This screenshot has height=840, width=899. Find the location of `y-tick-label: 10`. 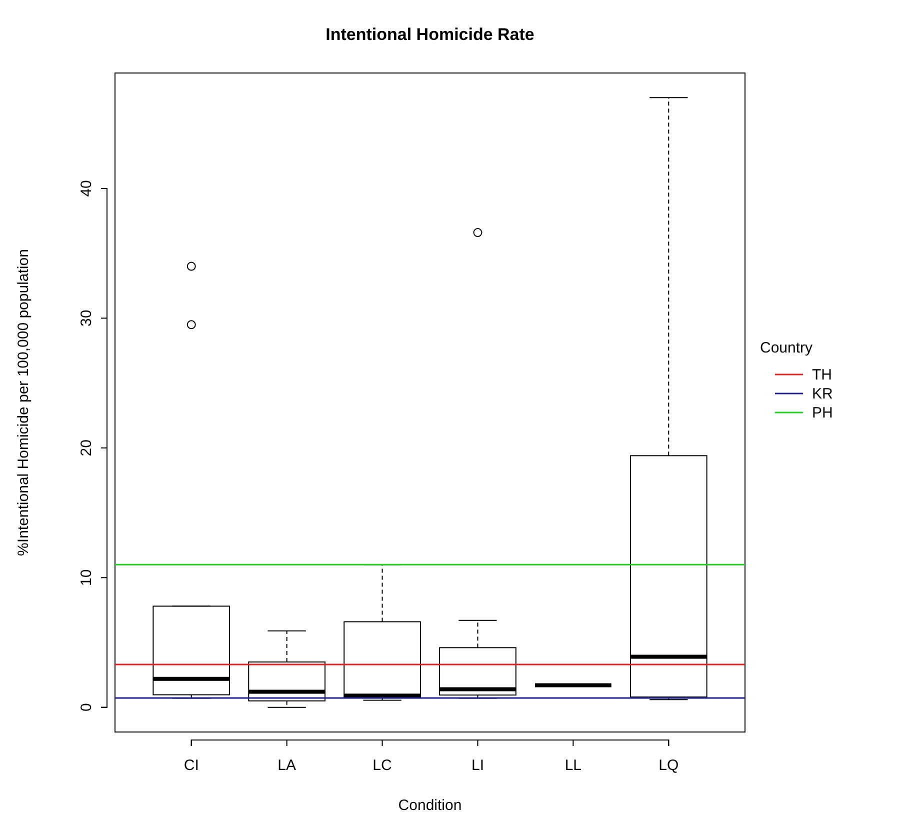

y-tick-label: 10 is located at coordinates (86, 577).